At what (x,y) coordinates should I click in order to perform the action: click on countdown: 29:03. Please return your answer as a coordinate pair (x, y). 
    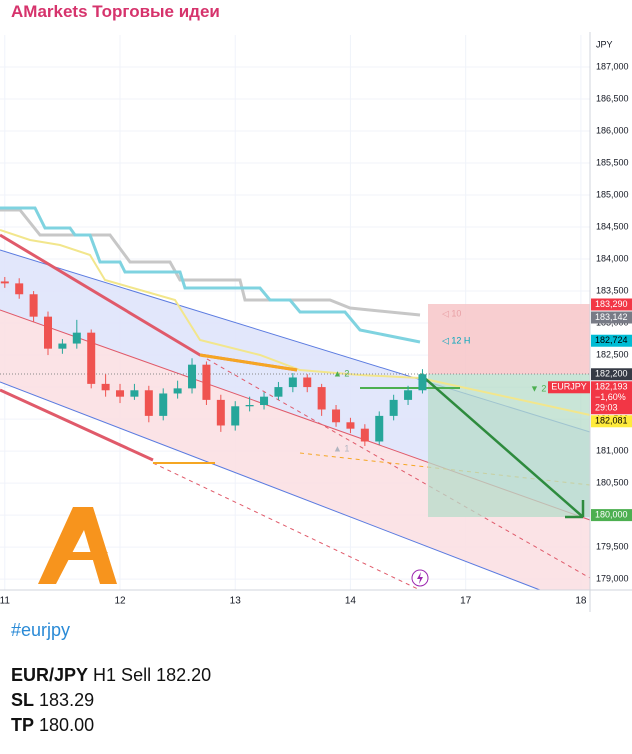
    Looking at the image, I should click on (606, 408).